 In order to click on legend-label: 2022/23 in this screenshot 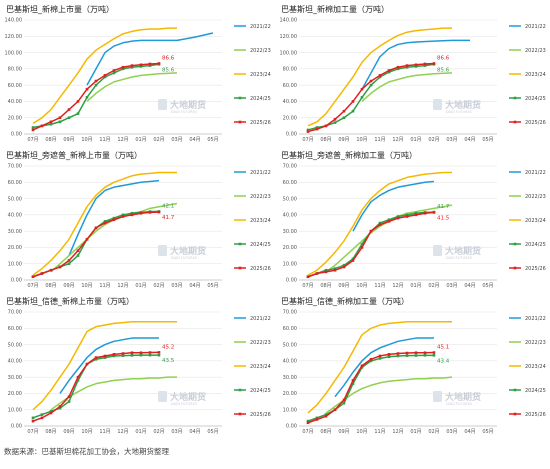, I will do `click(260, 343)`.